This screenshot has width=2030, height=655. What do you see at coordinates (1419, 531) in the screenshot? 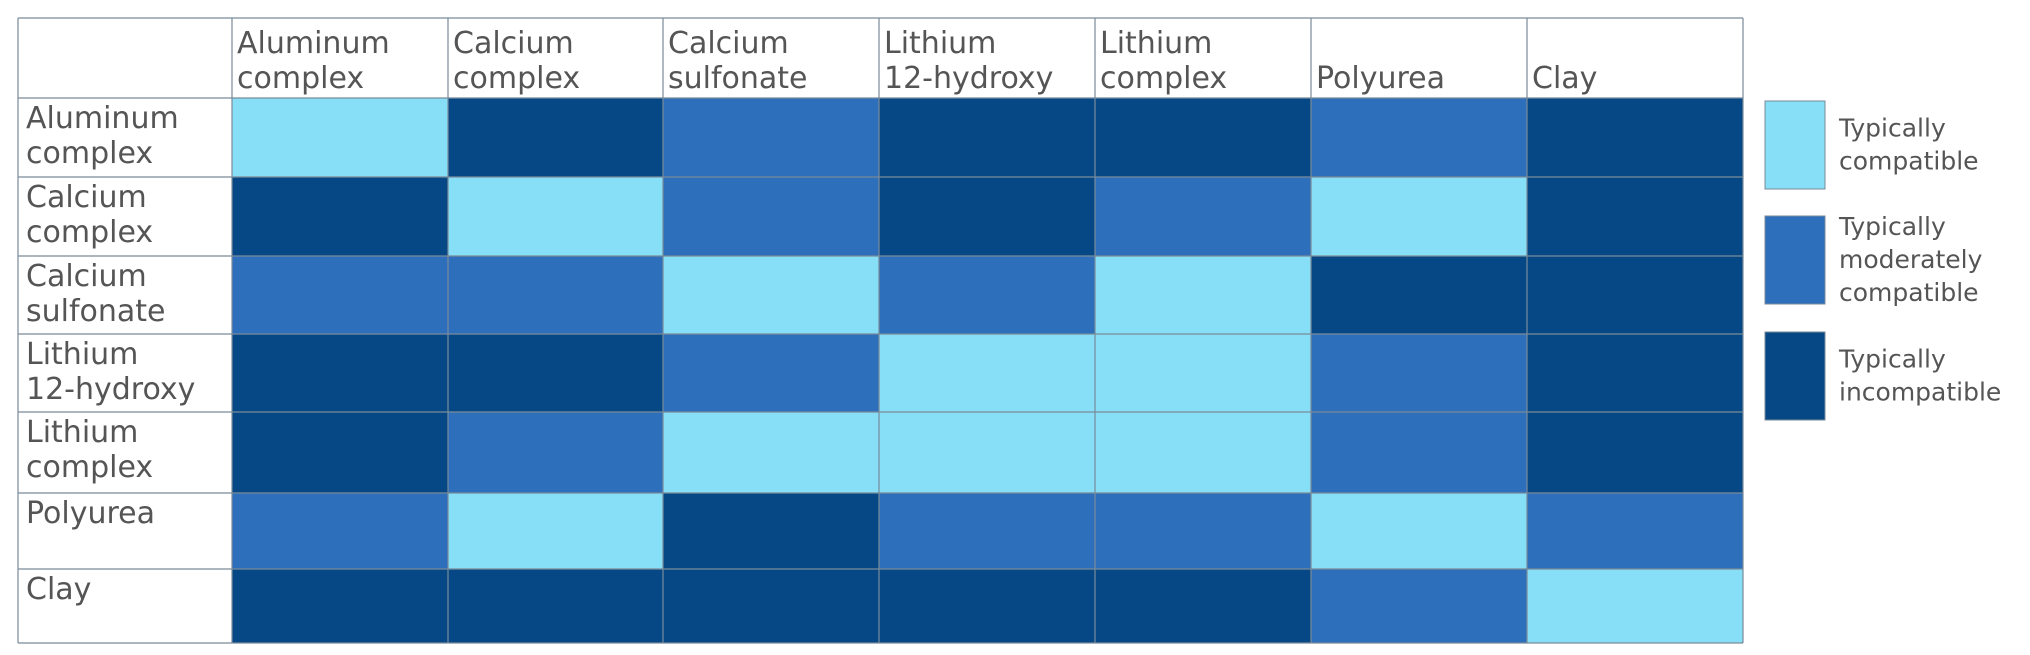
I see `heatmap-cell-polyurea-polyurea` at bounding box center [1419, 531].